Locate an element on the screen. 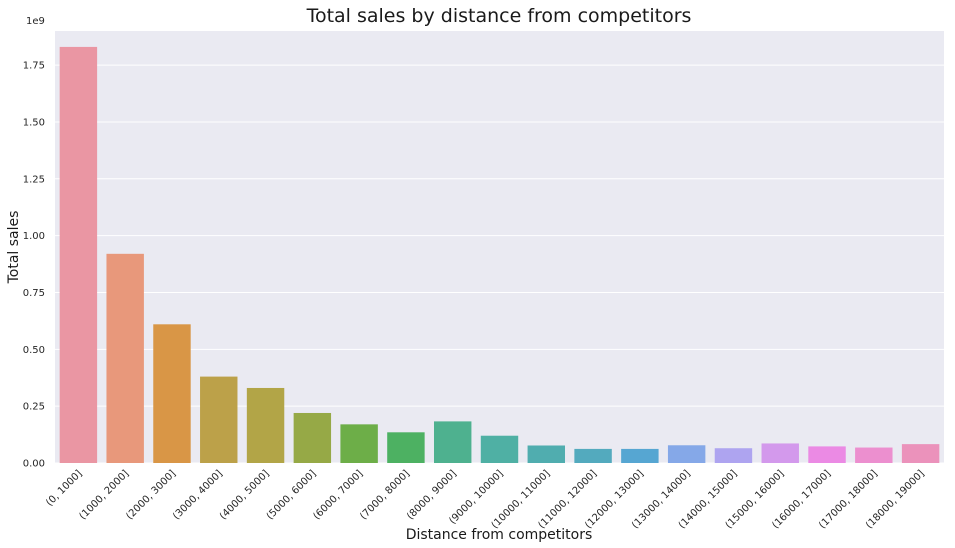  y-tick-label: 0.50 is located at coordinates (34, 350).